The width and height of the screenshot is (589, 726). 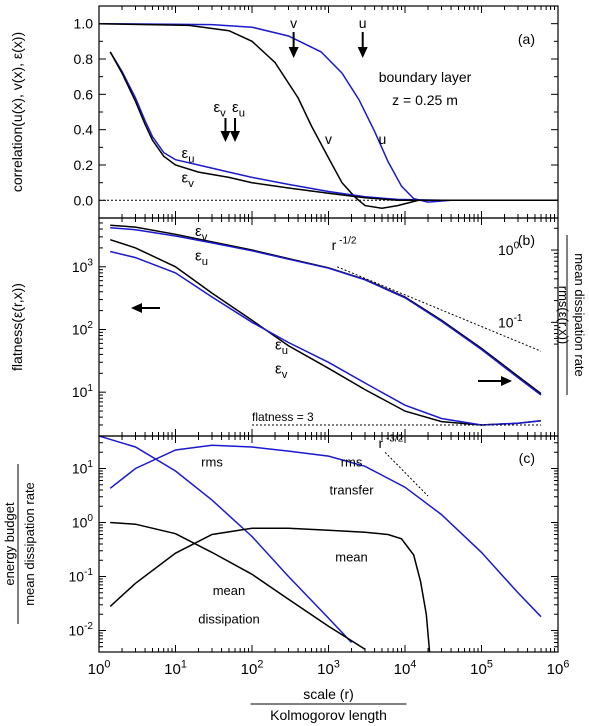 I want to click on x-tick-label: 10³, so click(x=328, y=668).